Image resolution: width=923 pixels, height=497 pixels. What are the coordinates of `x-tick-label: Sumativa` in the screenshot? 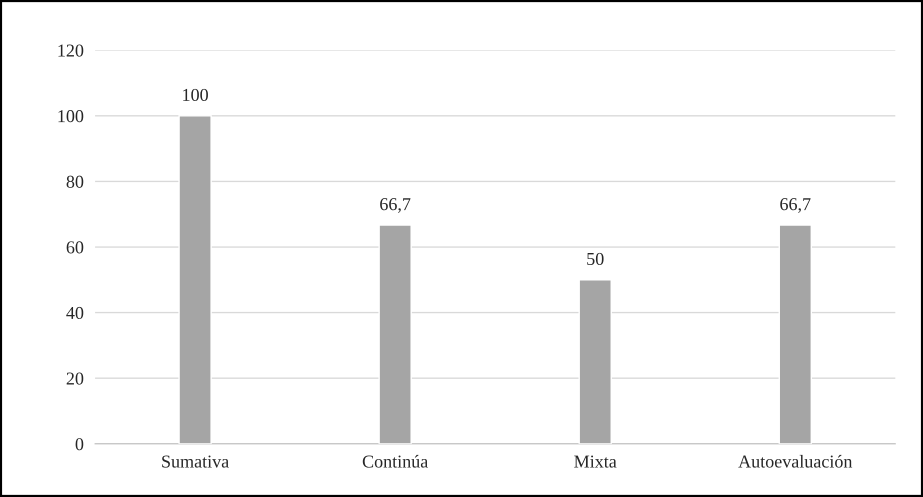 It's located at (195, 462).